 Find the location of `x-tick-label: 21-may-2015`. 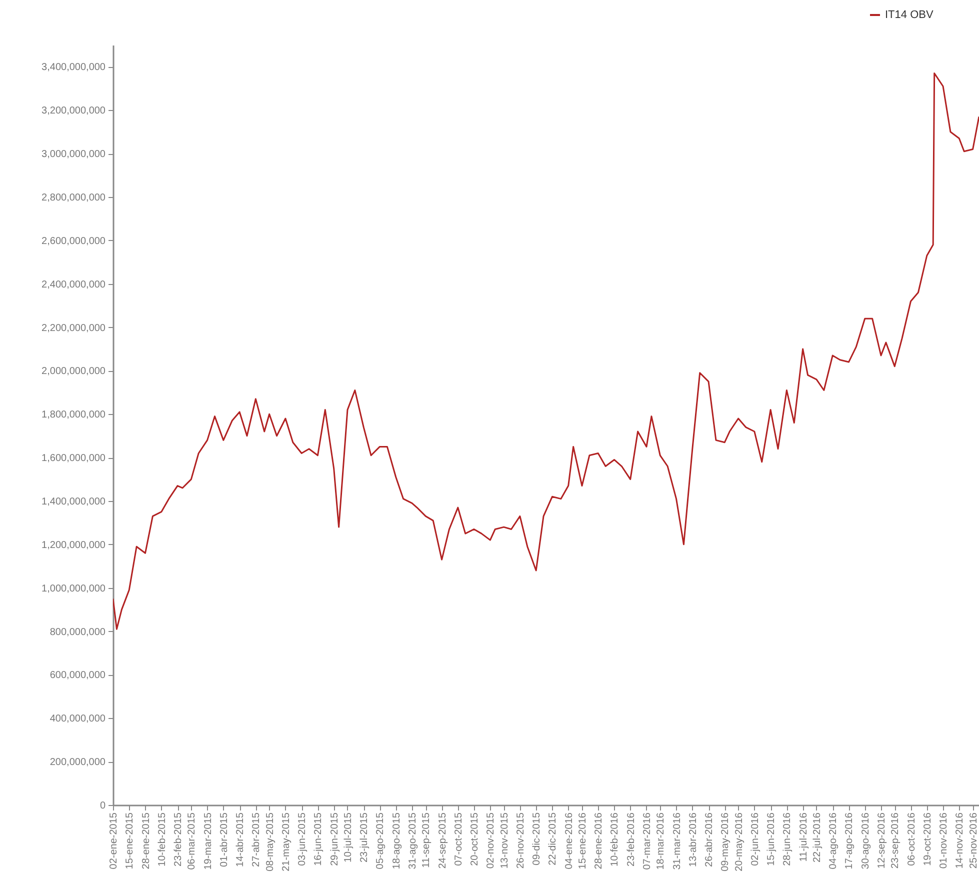

x-tick-label: 21-may-2015 is located at coordinates (286, 842).